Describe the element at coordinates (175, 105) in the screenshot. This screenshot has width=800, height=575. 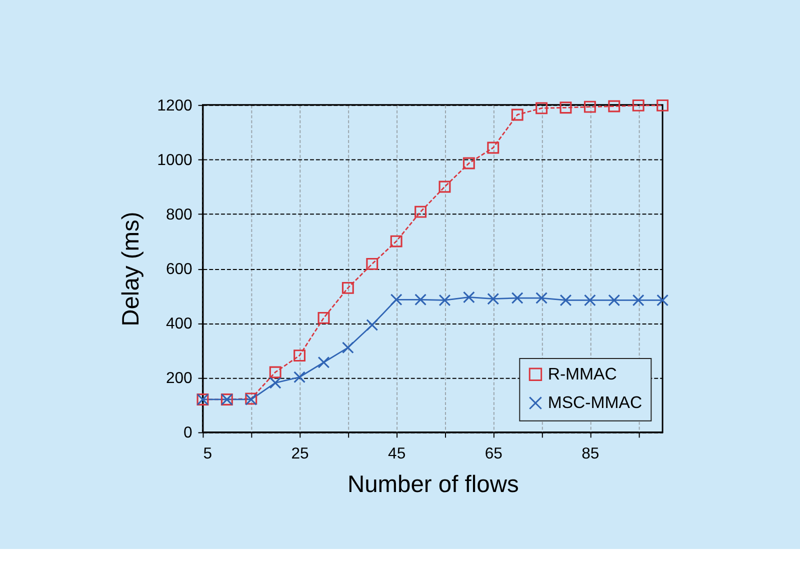
I see `y-tick-label: 1200` at that location.